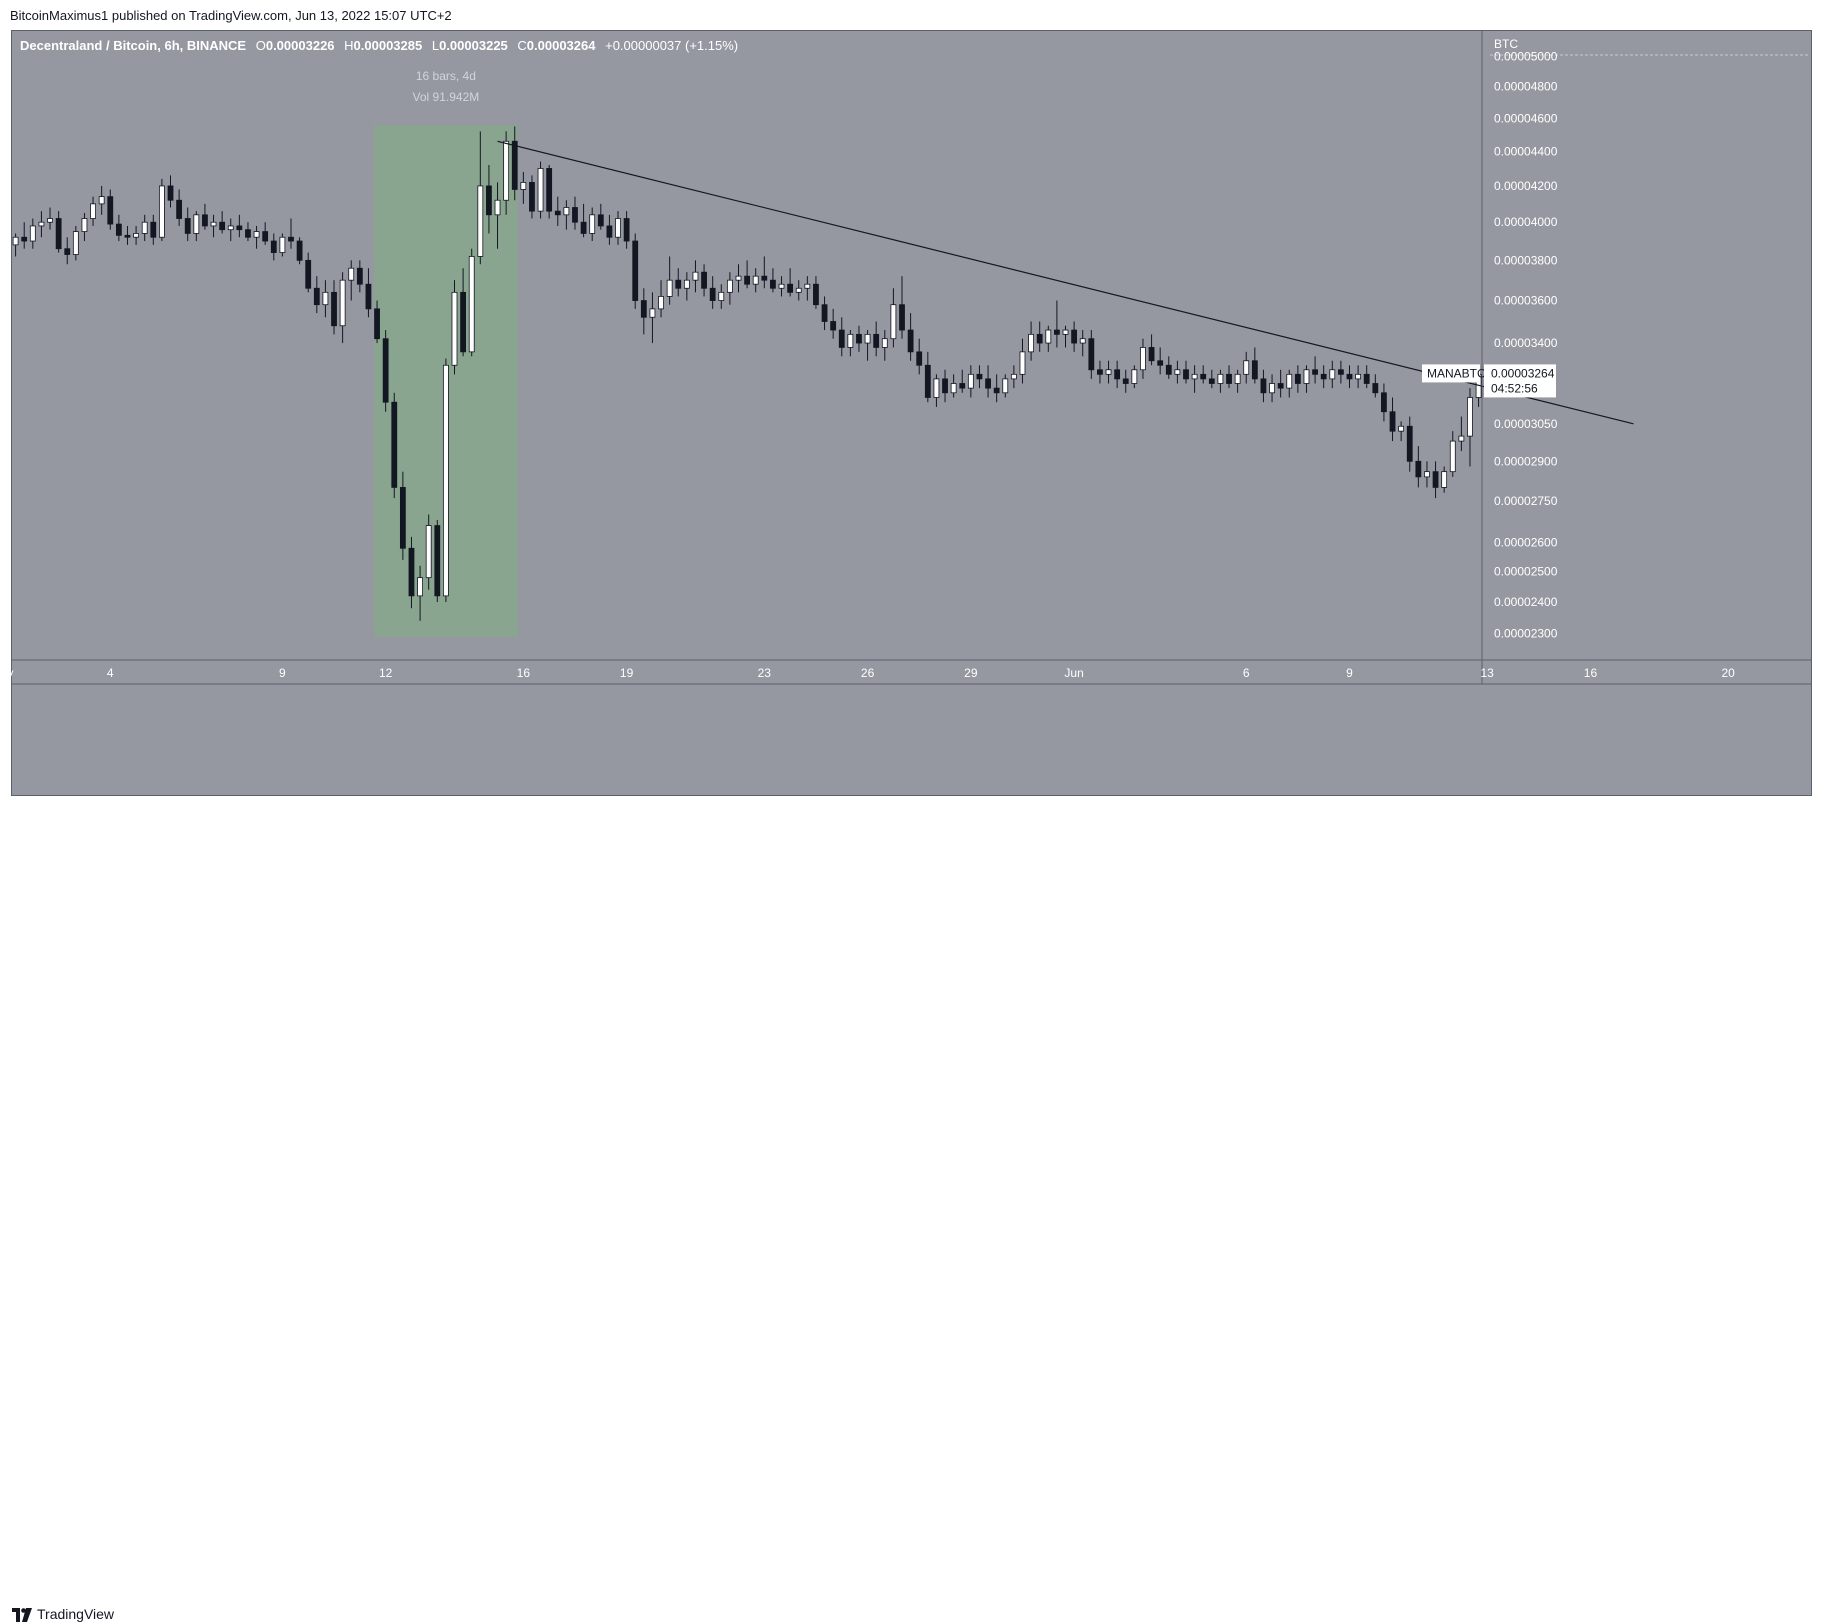 The height and width of the screenshot is (1622, 1824). What do you see at coordinates (282, 673) in the screenshot?
I see `time-tick-label: 9` at bounding box center [282, 673].